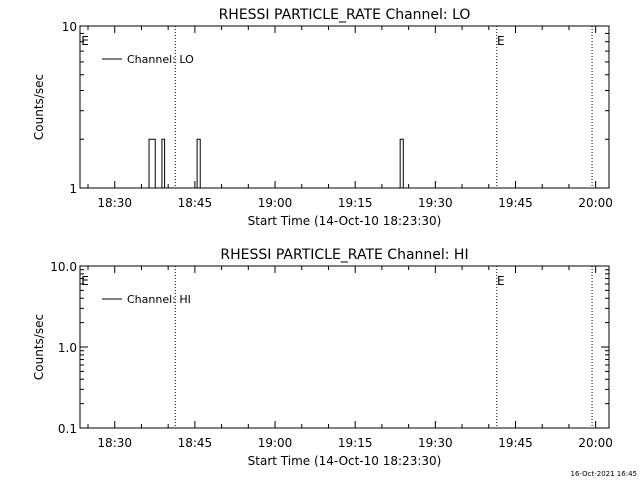  Describe the element at coordinates (604, 474) in the screenshot. I see `footer-timestamp: 16-Oct-2021 16:45` at that location.